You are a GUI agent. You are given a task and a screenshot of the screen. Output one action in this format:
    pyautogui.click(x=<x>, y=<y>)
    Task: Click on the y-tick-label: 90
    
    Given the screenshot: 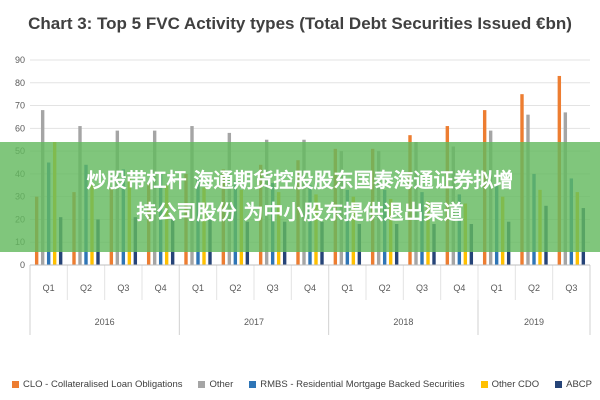 What is the action you would take?
    pyautogui.click(x=20, y=60)
    